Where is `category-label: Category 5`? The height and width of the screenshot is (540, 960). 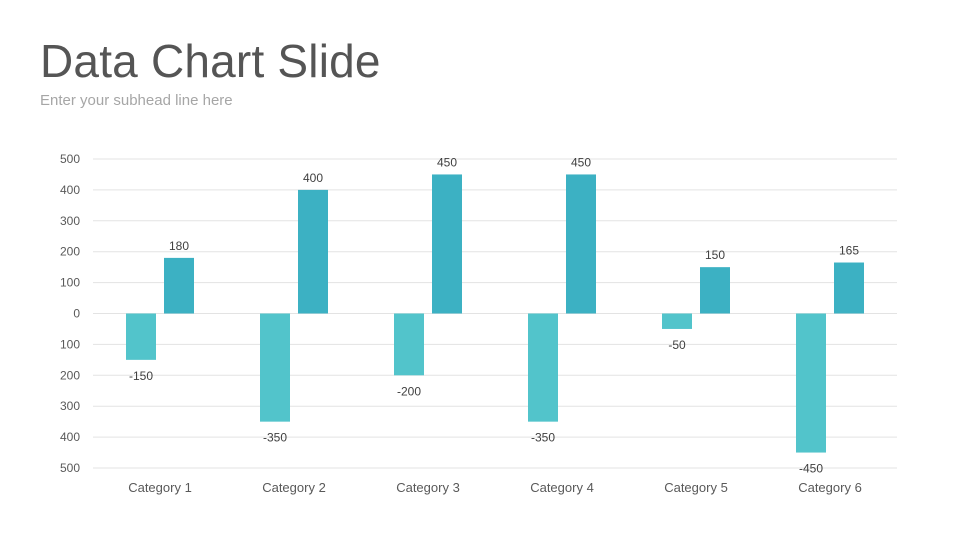 category-label: Category 5 is located at coordinates (696, 487).